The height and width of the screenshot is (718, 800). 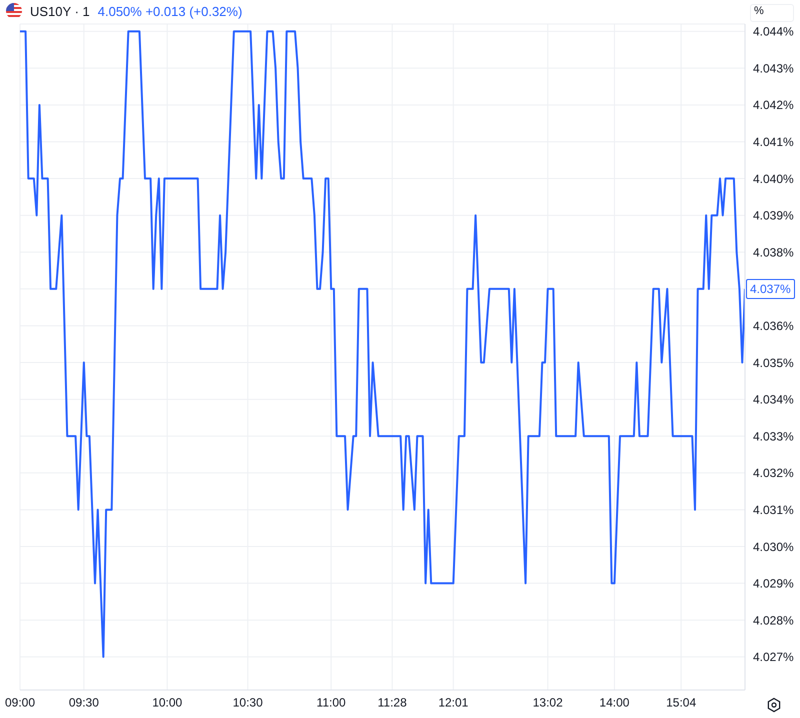 What do you see at coordinates (331, 703) in the screenshot?
I see `x-tick-label: 11:00` at bounding box center [331, 703].